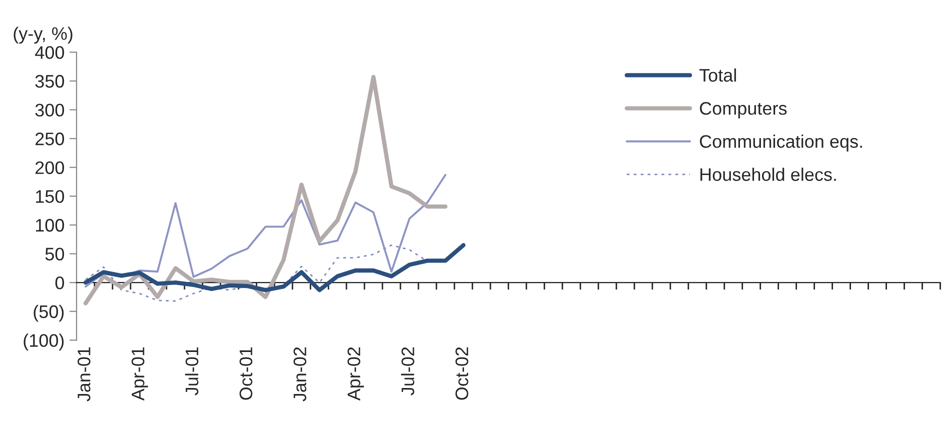 This screenshot has height=421, width=945. I want to click on legend-label: Total, so click(717, 75).